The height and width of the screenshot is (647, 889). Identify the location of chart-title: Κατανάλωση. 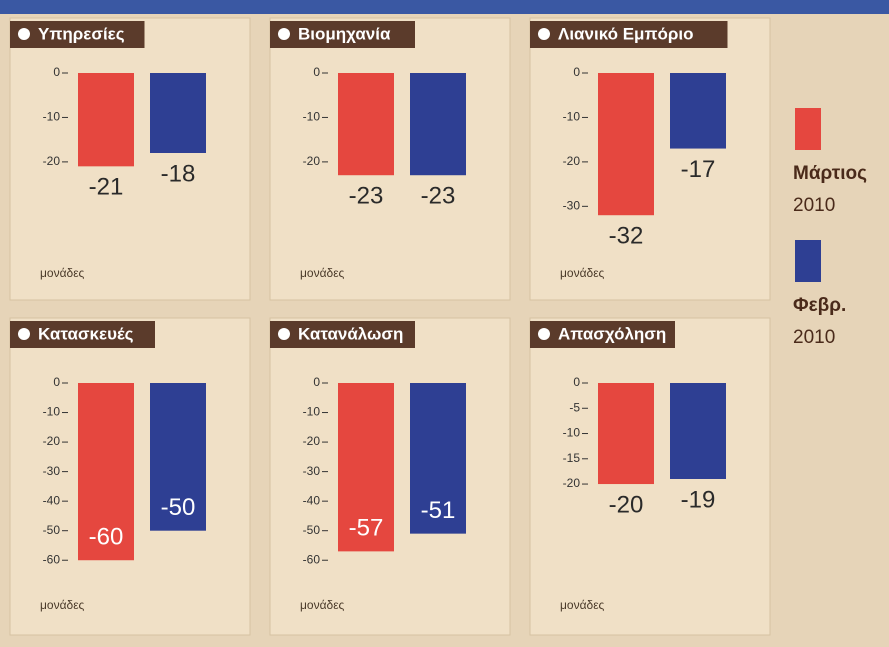
(350, 333).